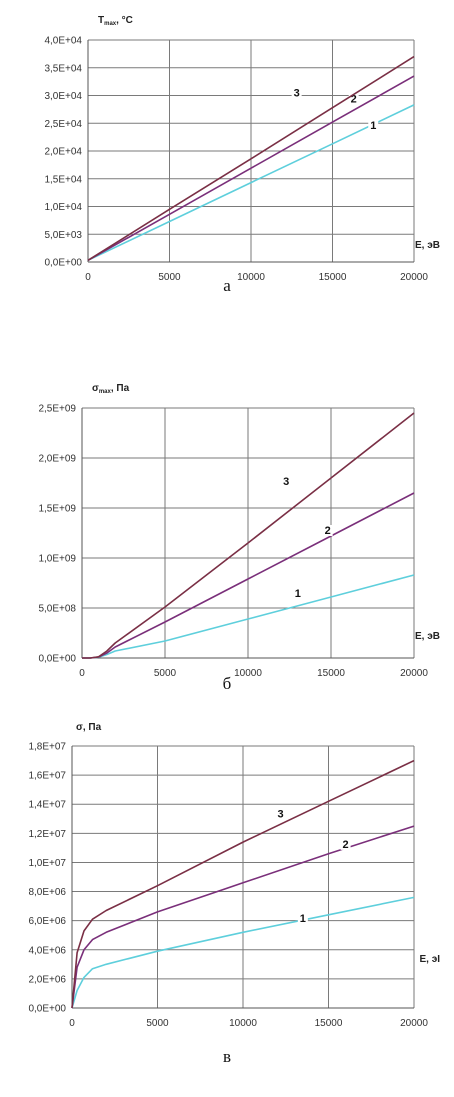 This screenshot has width=454, height=1097. I want to click on y-tick-label: 1,4E+07, so click(47, 805).